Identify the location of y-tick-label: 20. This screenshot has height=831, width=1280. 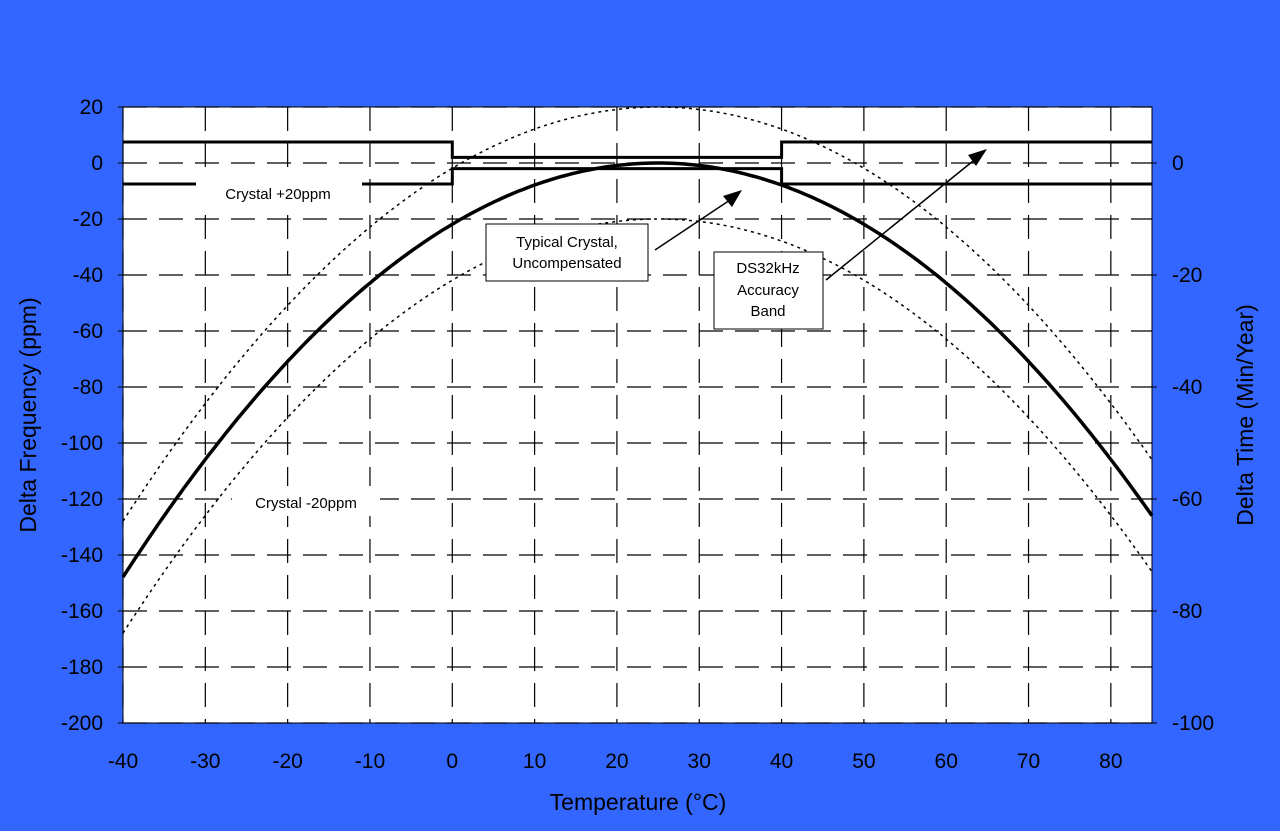
(91, 107).